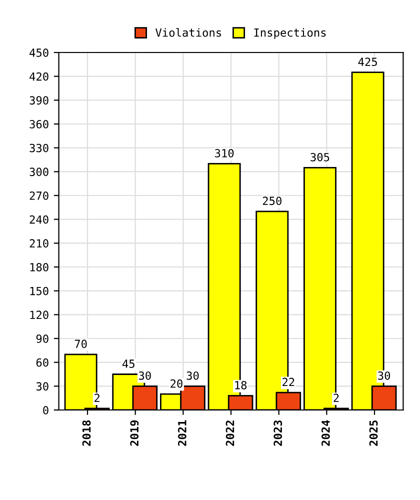 The height and width of the screenshot is (500, 420). What do you see at coordinates (39, 219) in the screenshot?
I see `y-tick-label: 240` at bounding box center [39, 219].